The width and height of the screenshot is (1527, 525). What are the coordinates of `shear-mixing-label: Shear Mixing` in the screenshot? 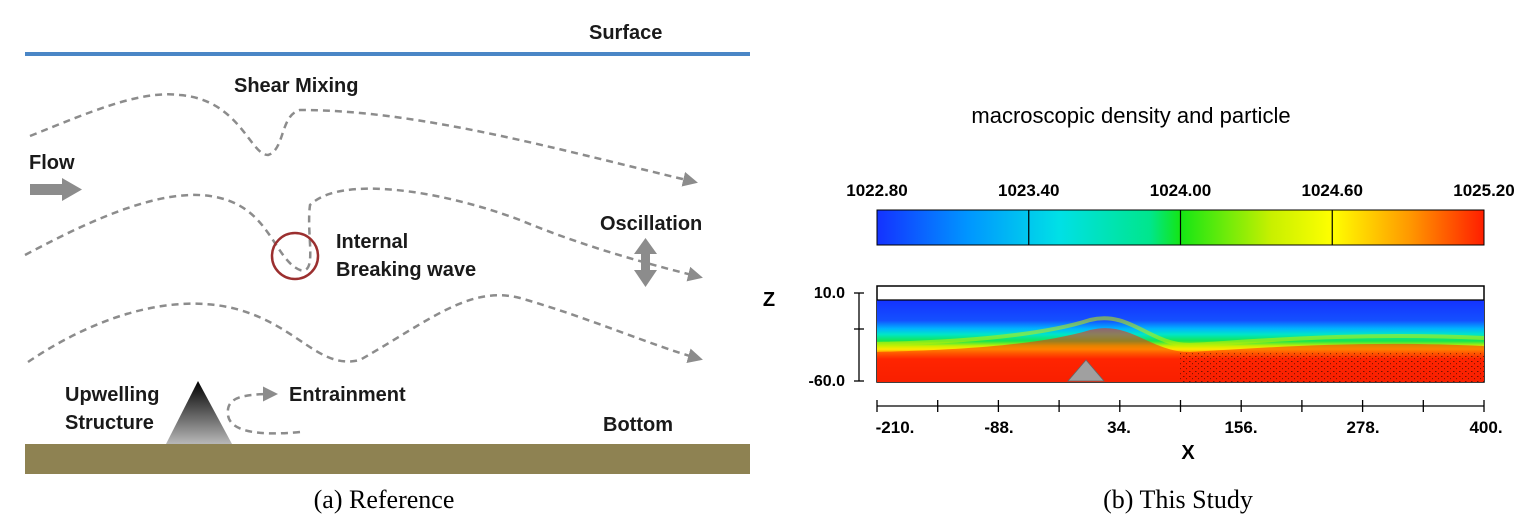 It's located at (296, 86).